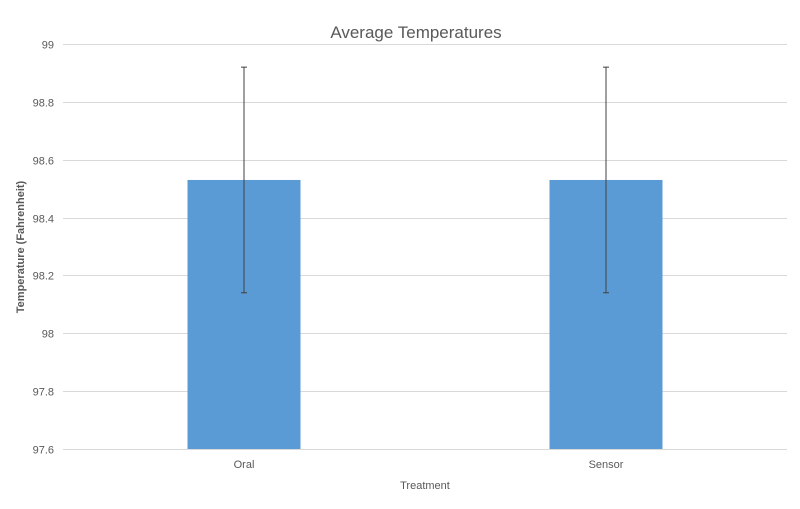  Describe the element at coordinates (43, 393) in the screenshot. I see `y-tick-label: 97.8` at that location.